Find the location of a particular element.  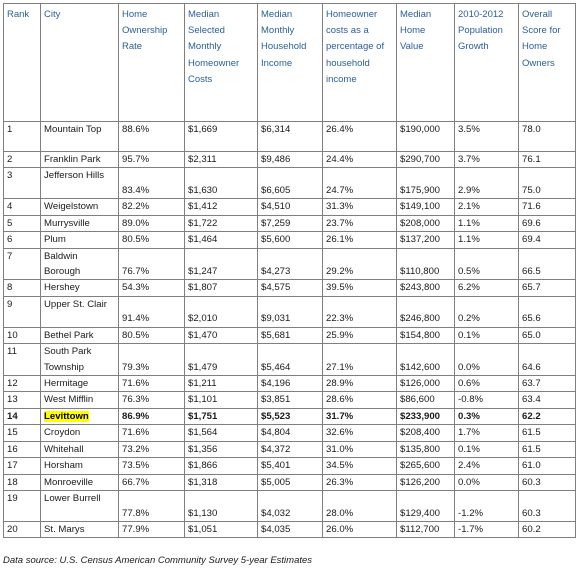

cell-rank: 18 is located at coordinates (22, 482).